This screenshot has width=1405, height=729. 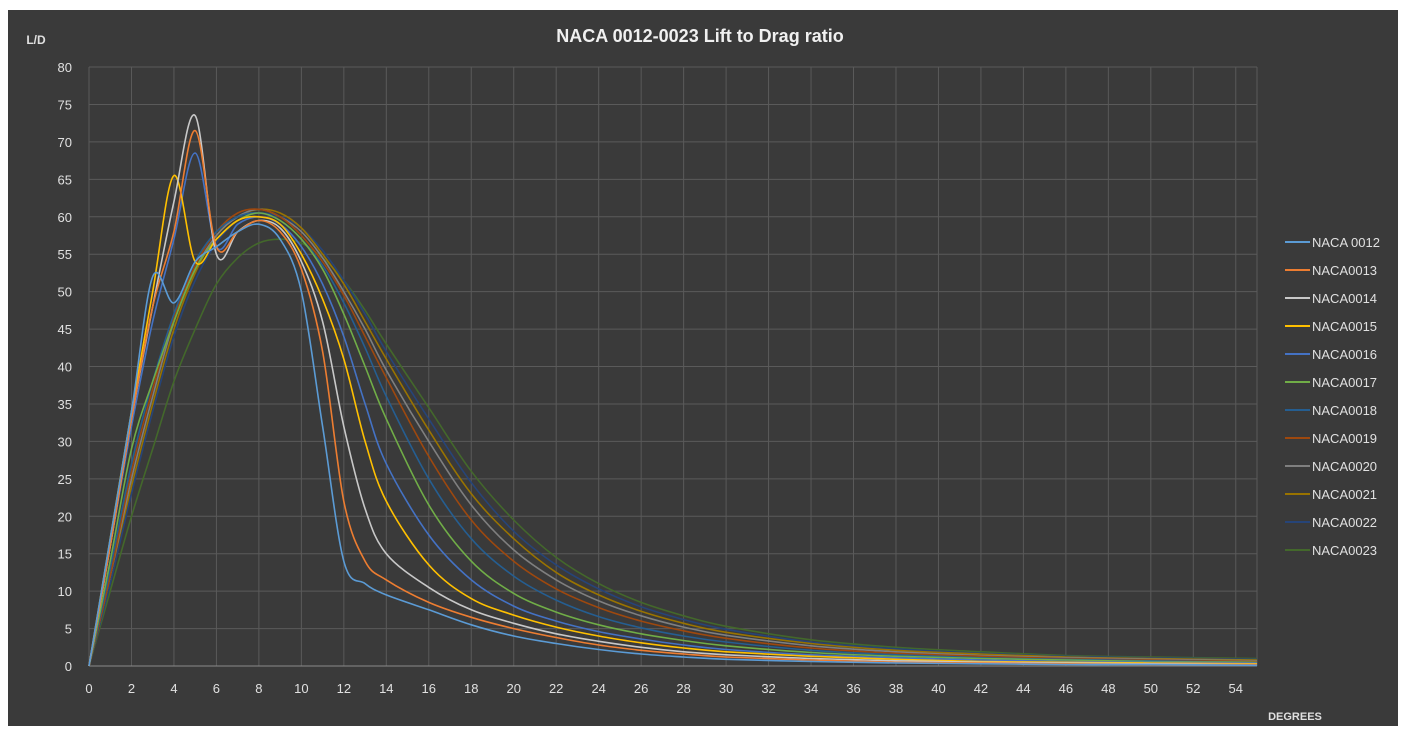 I want to click on legend-label: NACA0020, so click(x=1344, y=466).